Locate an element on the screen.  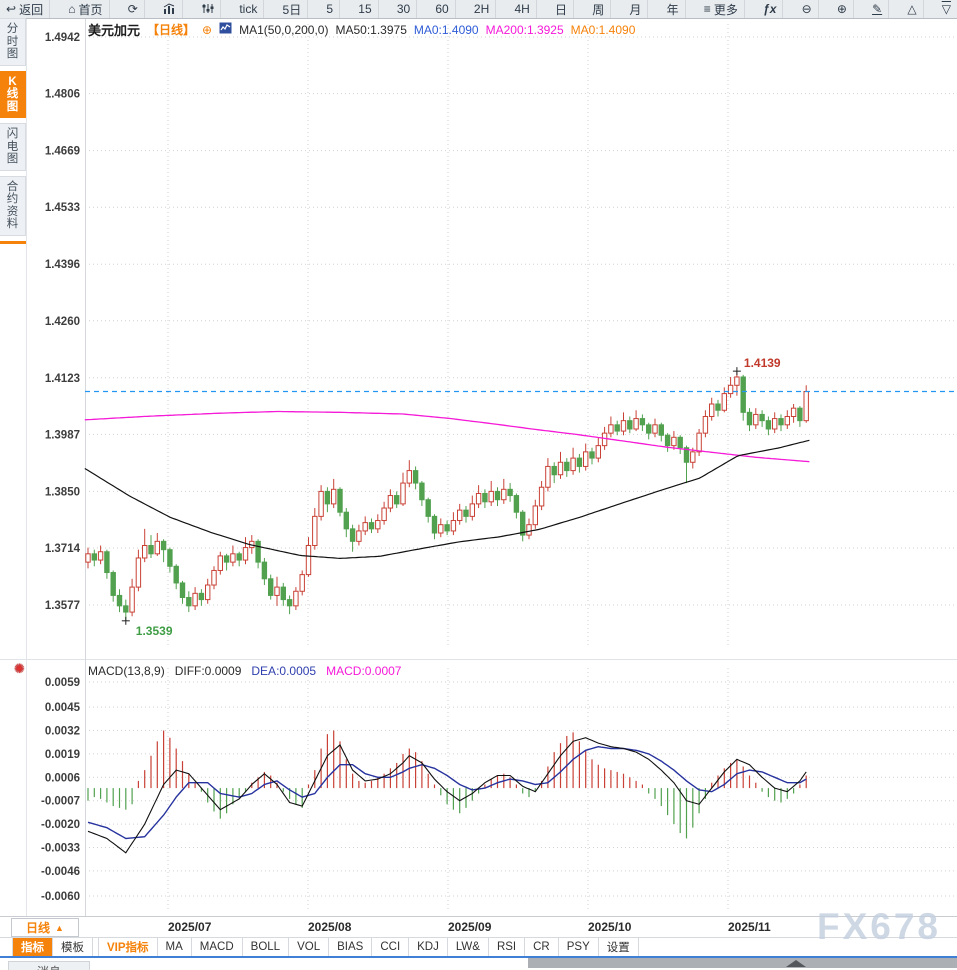
draw-button: ✎ is located at coordinates (878, 9).